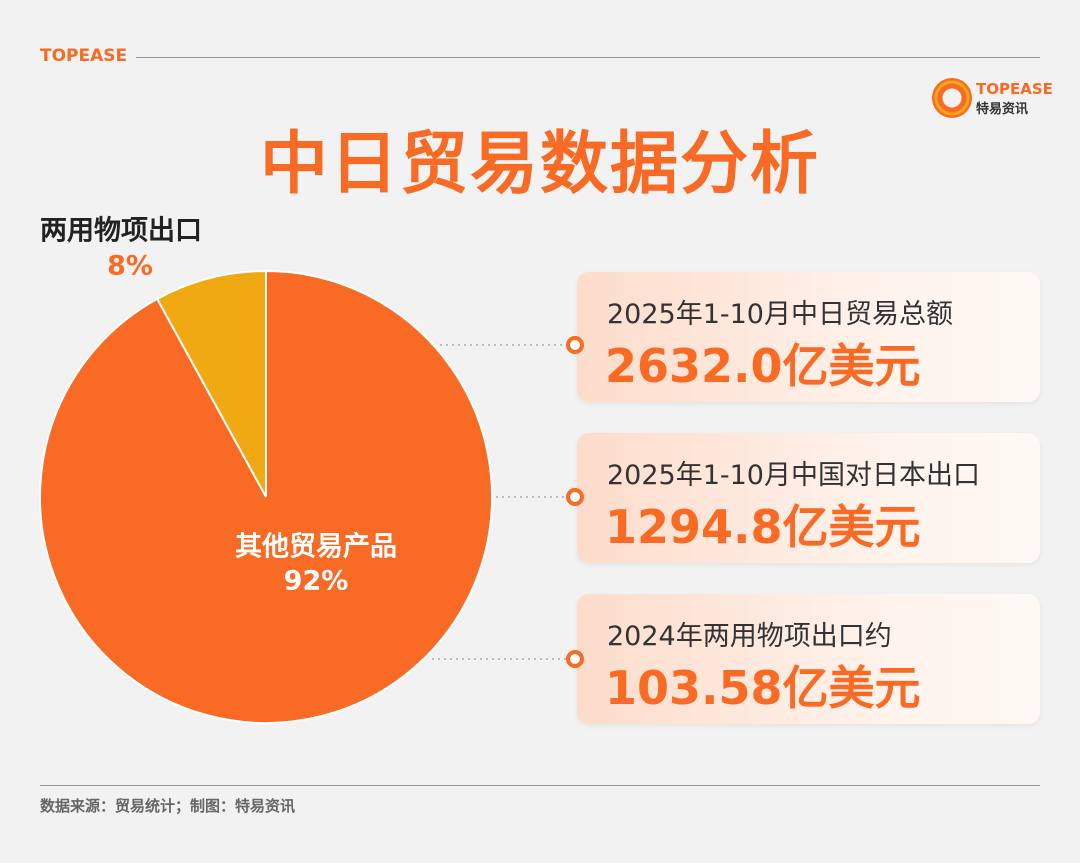  I want to click on logo-subtitle: 特易资讯, so click(1002, 109).